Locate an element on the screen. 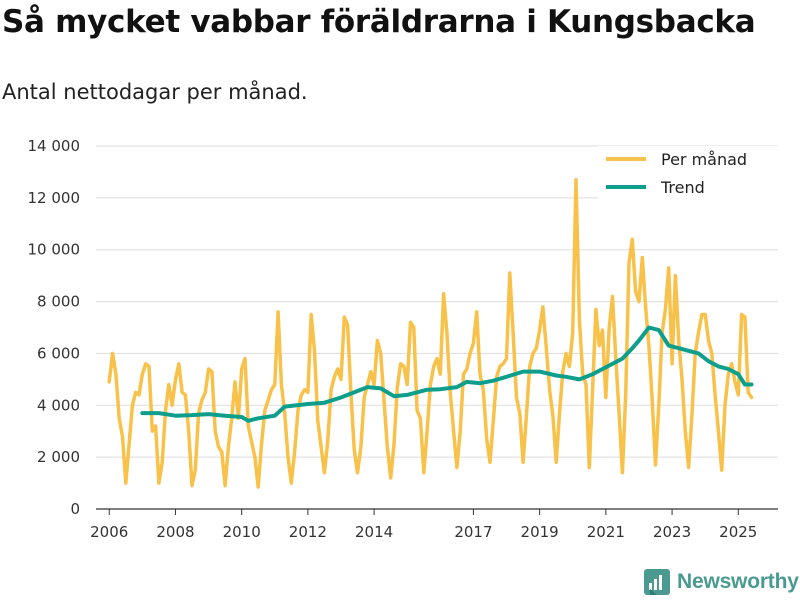 Image resolution: width=800 pixels, height=600 pixels. legend-label-trend: Trend is located at coordinates (682, 187).